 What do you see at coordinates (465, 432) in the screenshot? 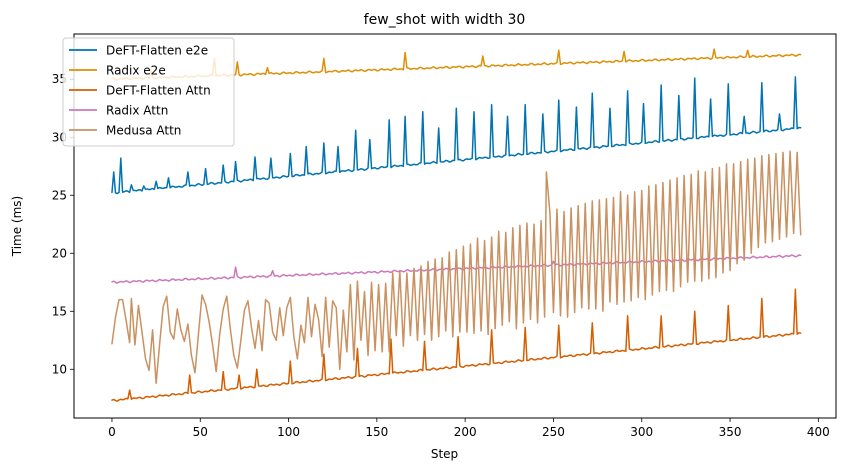
I see `x-tick-label: 200` at bounding box center [465, 432].